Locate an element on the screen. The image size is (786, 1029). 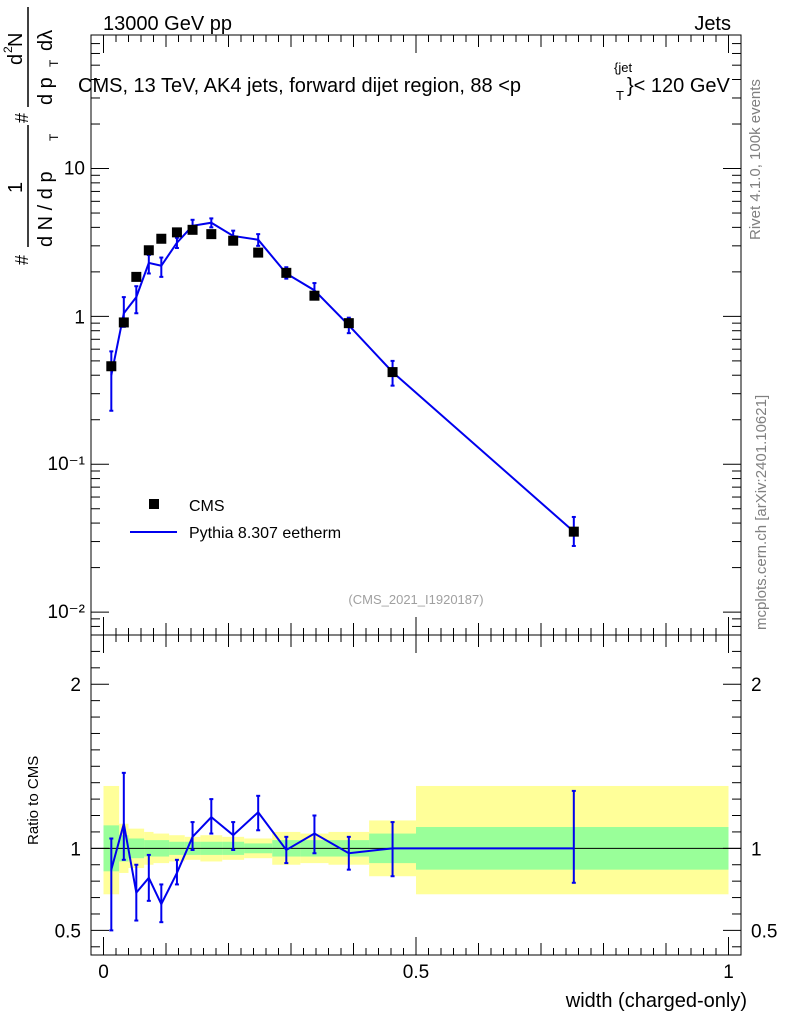
mcplots-label: mcplots.cern.ch [arXiv:2401.10621] is located at coordinates (761, 512).